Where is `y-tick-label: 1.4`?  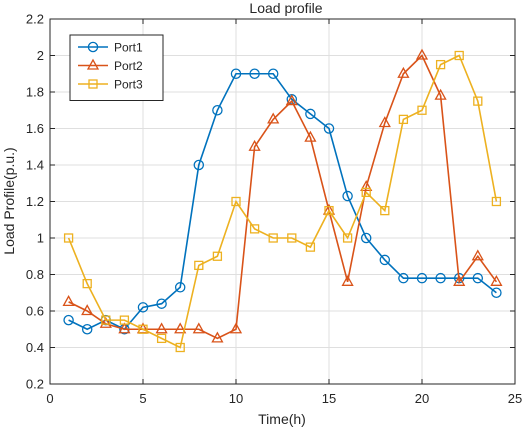
y-tick-label: 1.4 is located at coordinates (35, 165).